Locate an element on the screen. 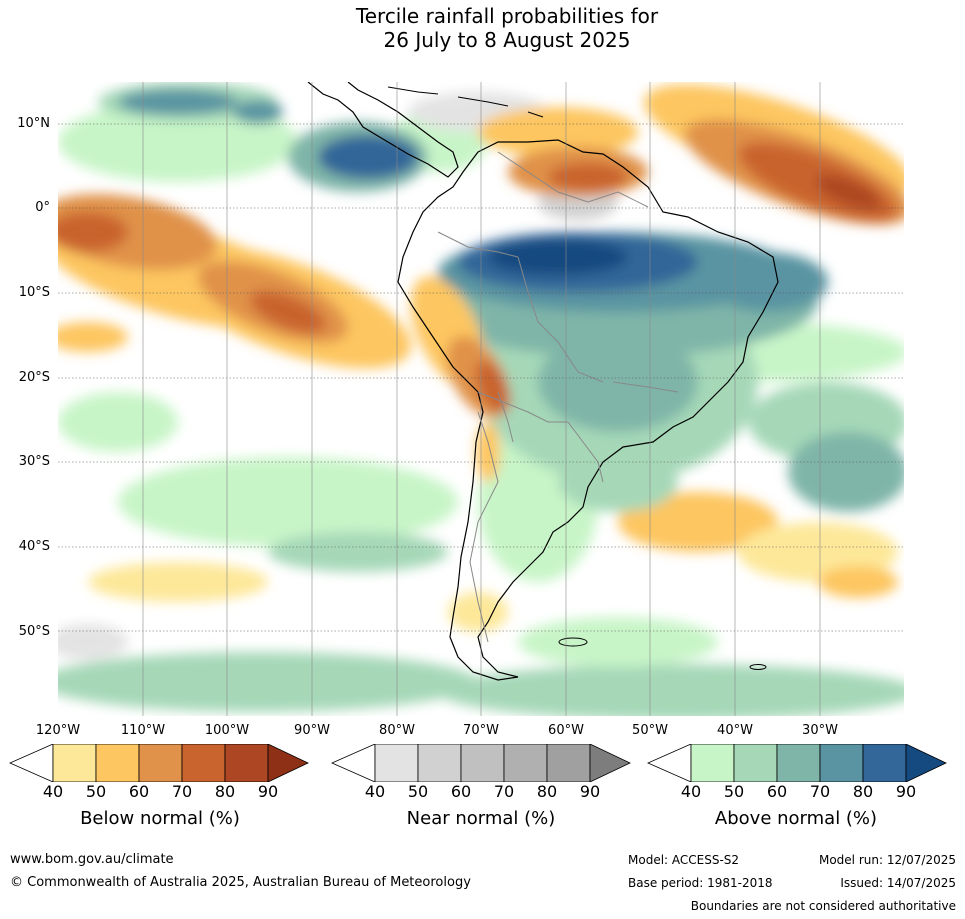  lon-label: 30°W is located at coordinates (820, 730).